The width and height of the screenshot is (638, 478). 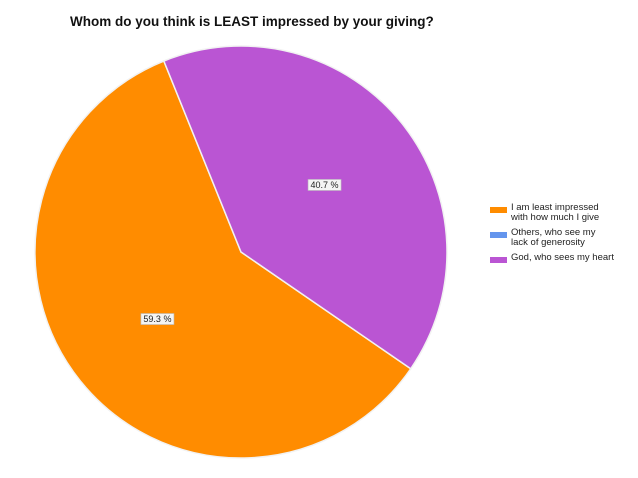 I want to click on legend-label: Others, who see my lack of generosity, so click(x=553, y=237).